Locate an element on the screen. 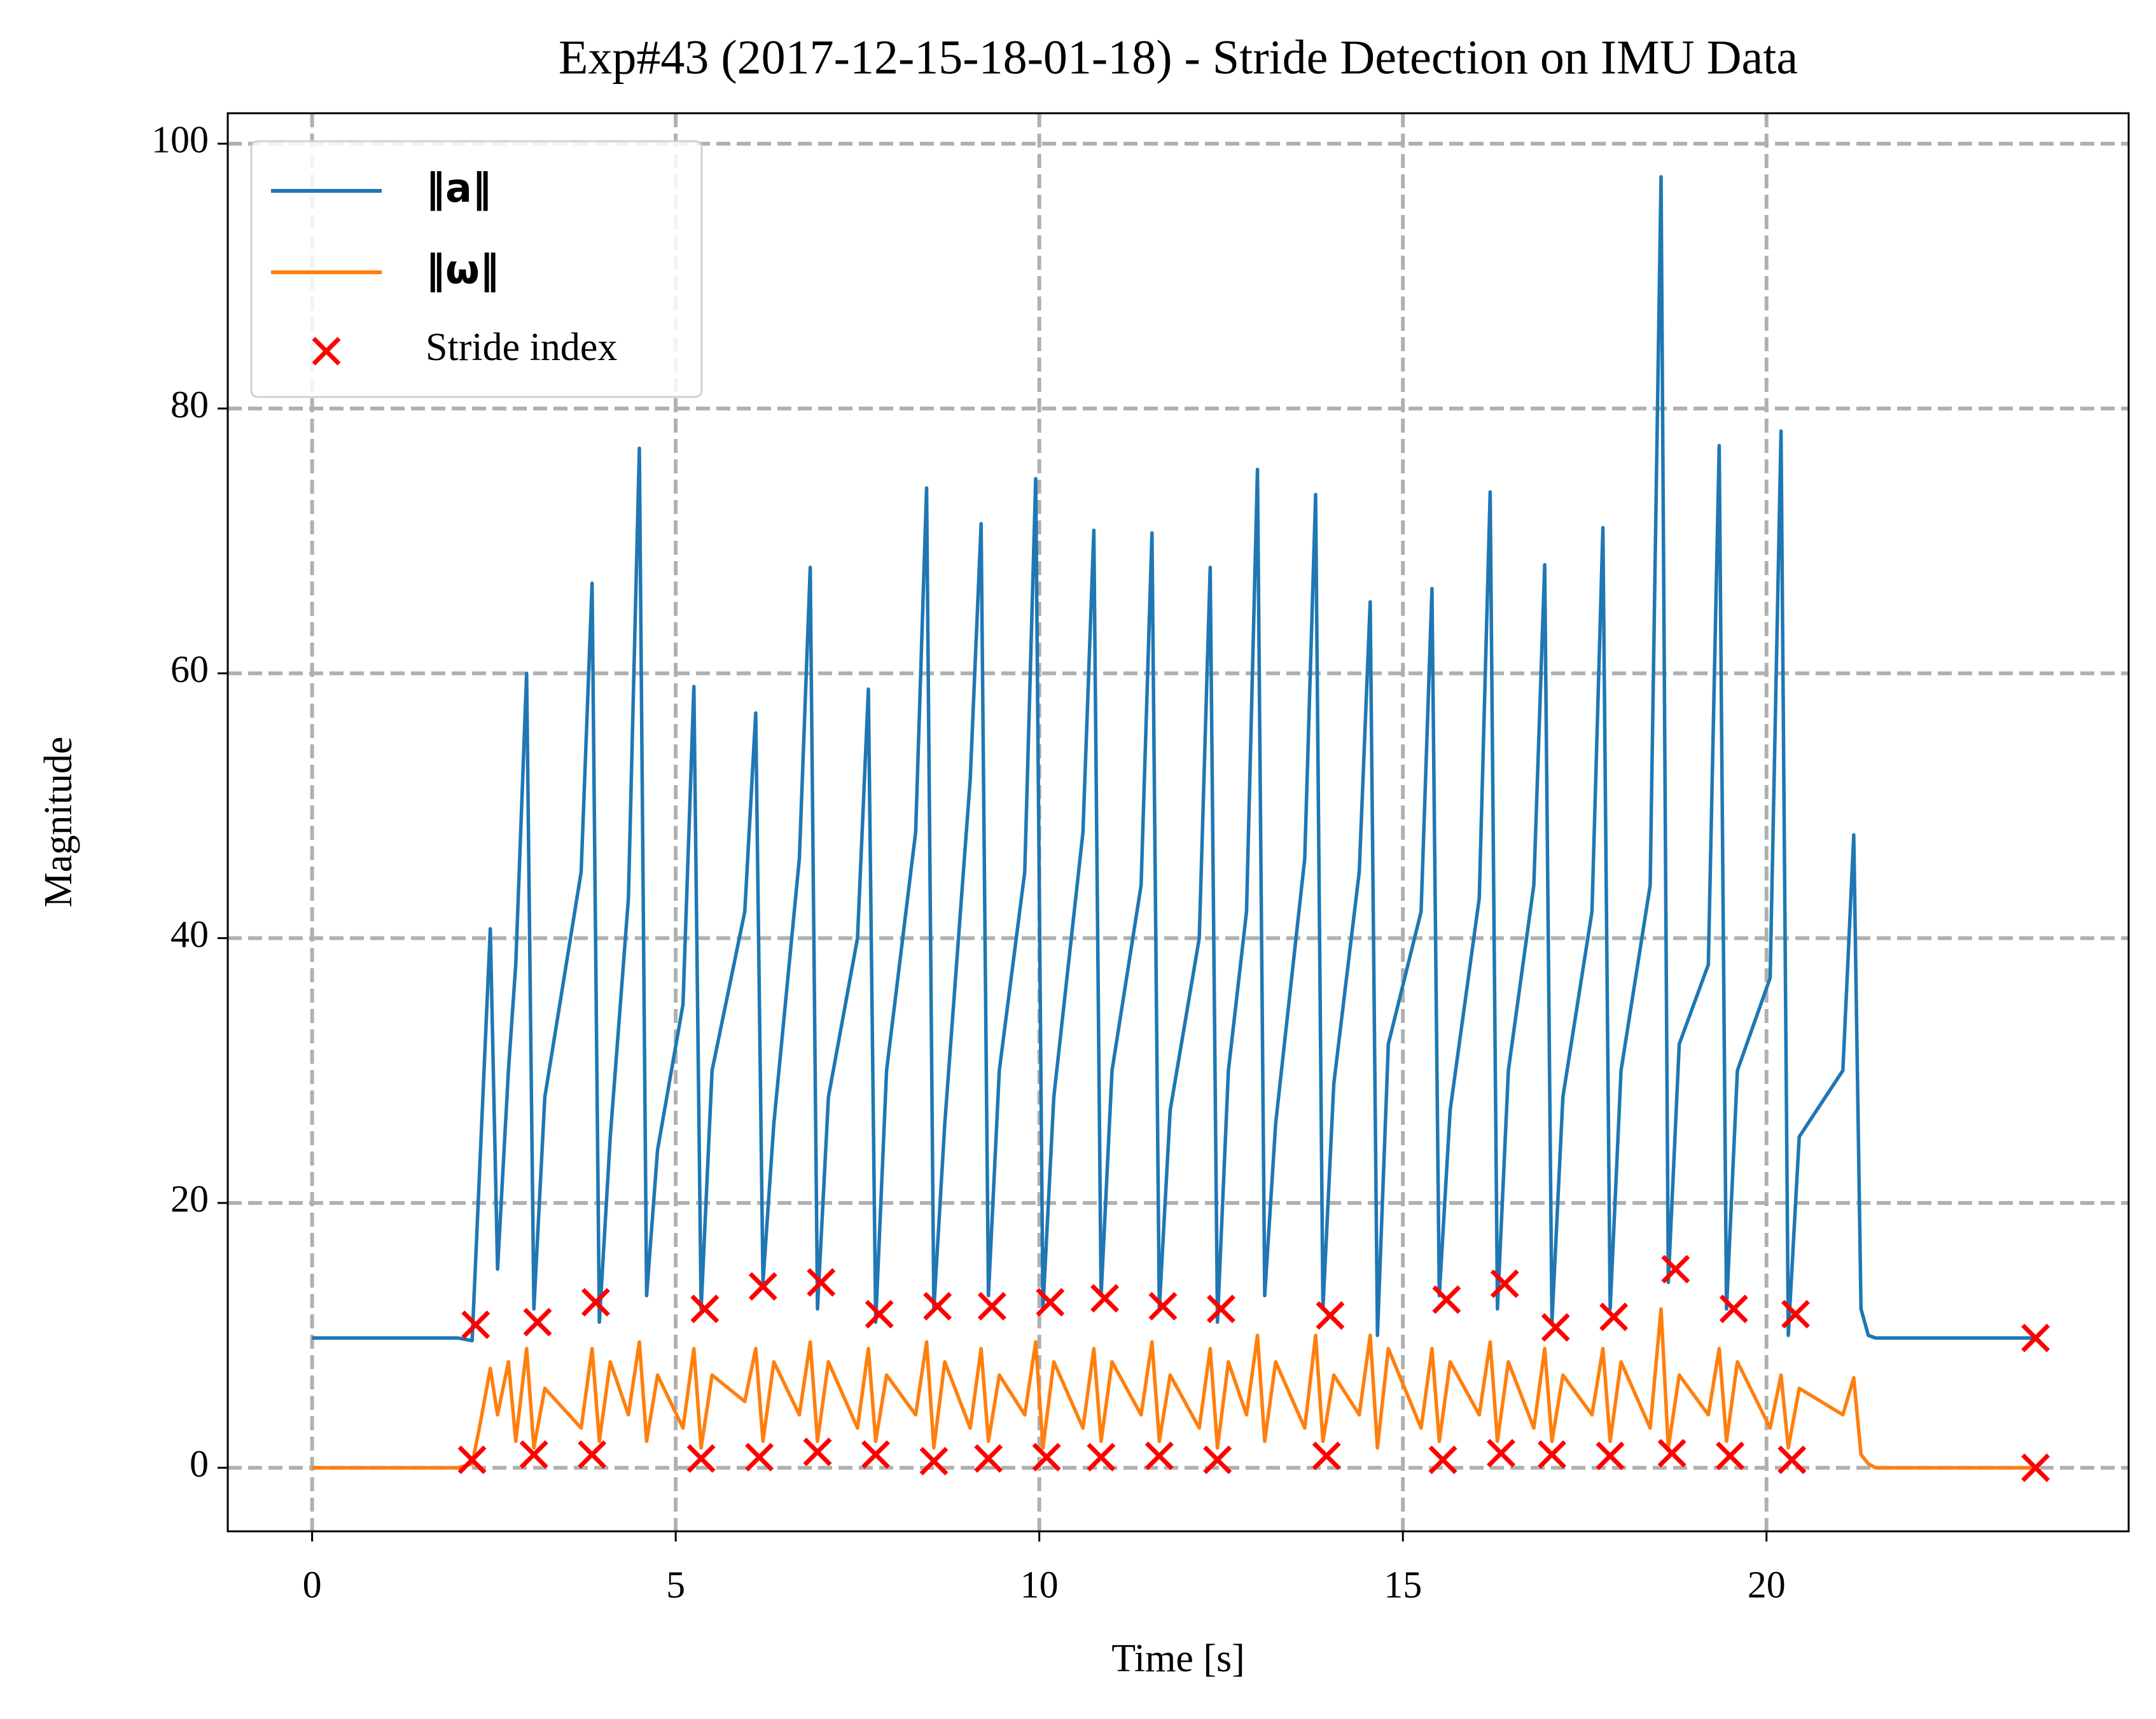 The width and height of the screenshot is (2156, 1719). x-tick-label: 5 is located at coordinates (675, 1585).